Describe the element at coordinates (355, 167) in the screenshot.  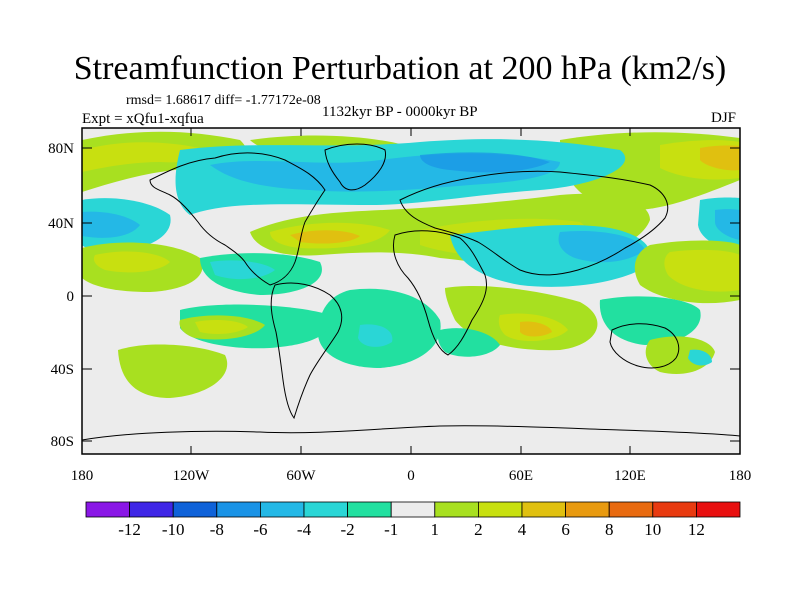
I see `coastline-greenland` at that location.